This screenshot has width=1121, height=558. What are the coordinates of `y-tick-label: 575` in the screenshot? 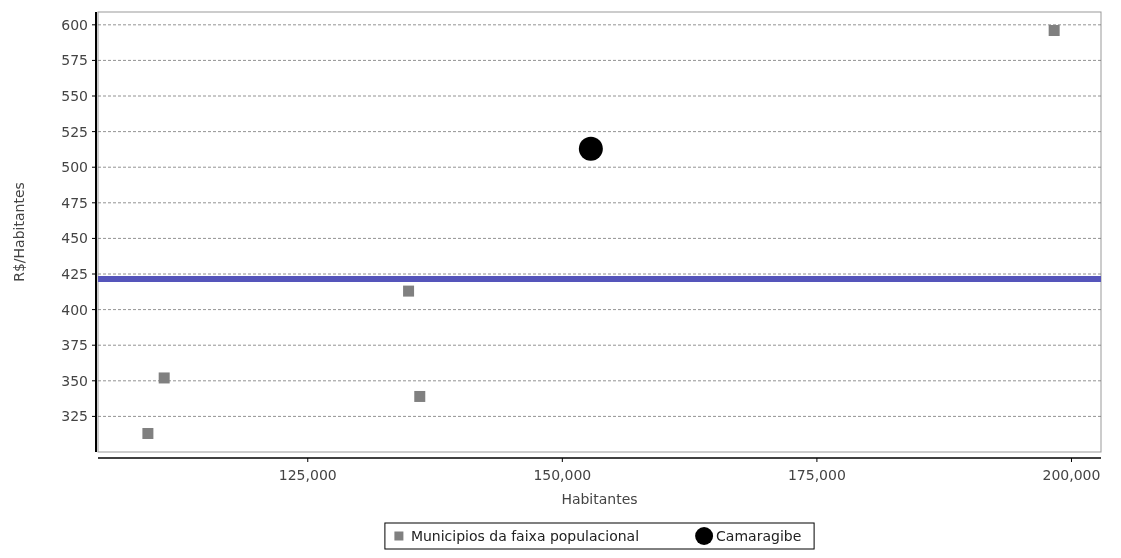 It's located at (74, 60).